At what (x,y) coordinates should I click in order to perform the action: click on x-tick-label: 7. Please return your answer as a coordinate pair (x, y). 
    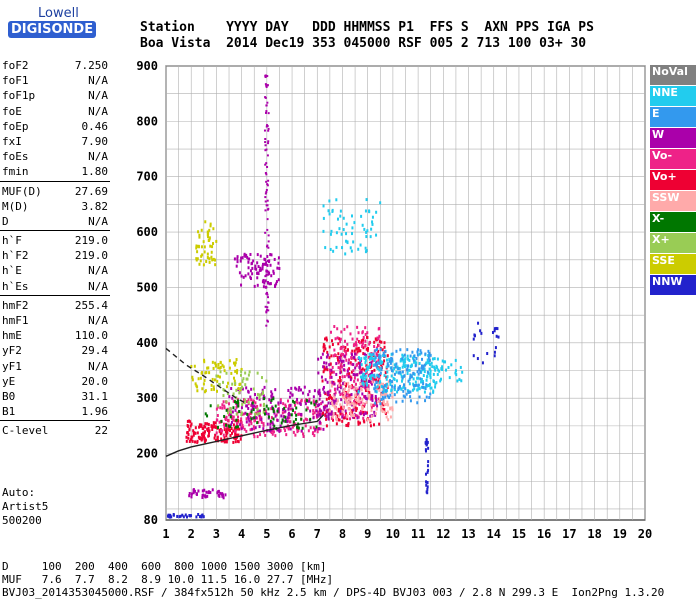
    Looking at the image, I should click on (317, 534).